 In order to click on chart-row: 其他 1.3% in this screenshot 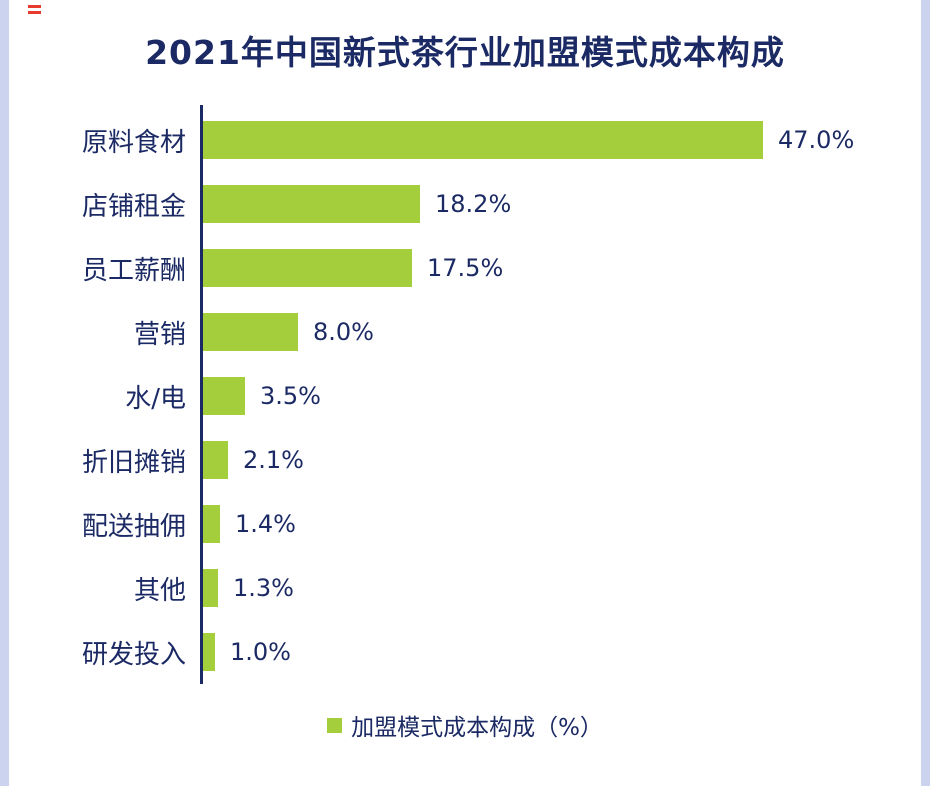, I will do `click(465, 588)`.